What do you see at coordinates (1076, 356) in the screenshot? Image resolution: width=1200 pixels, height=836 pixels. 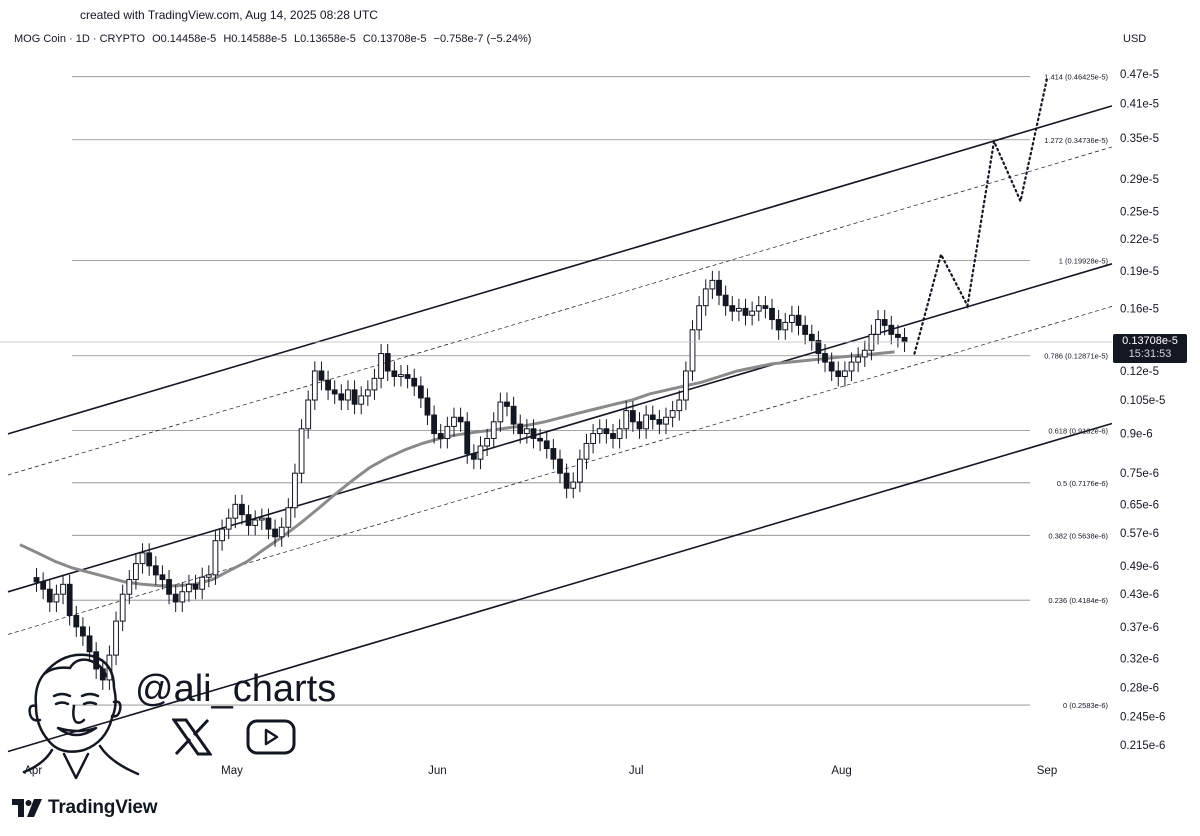 I see `fib-label-3: 0.786 (0.12871e-5)` at bounding box center [1076, 356].